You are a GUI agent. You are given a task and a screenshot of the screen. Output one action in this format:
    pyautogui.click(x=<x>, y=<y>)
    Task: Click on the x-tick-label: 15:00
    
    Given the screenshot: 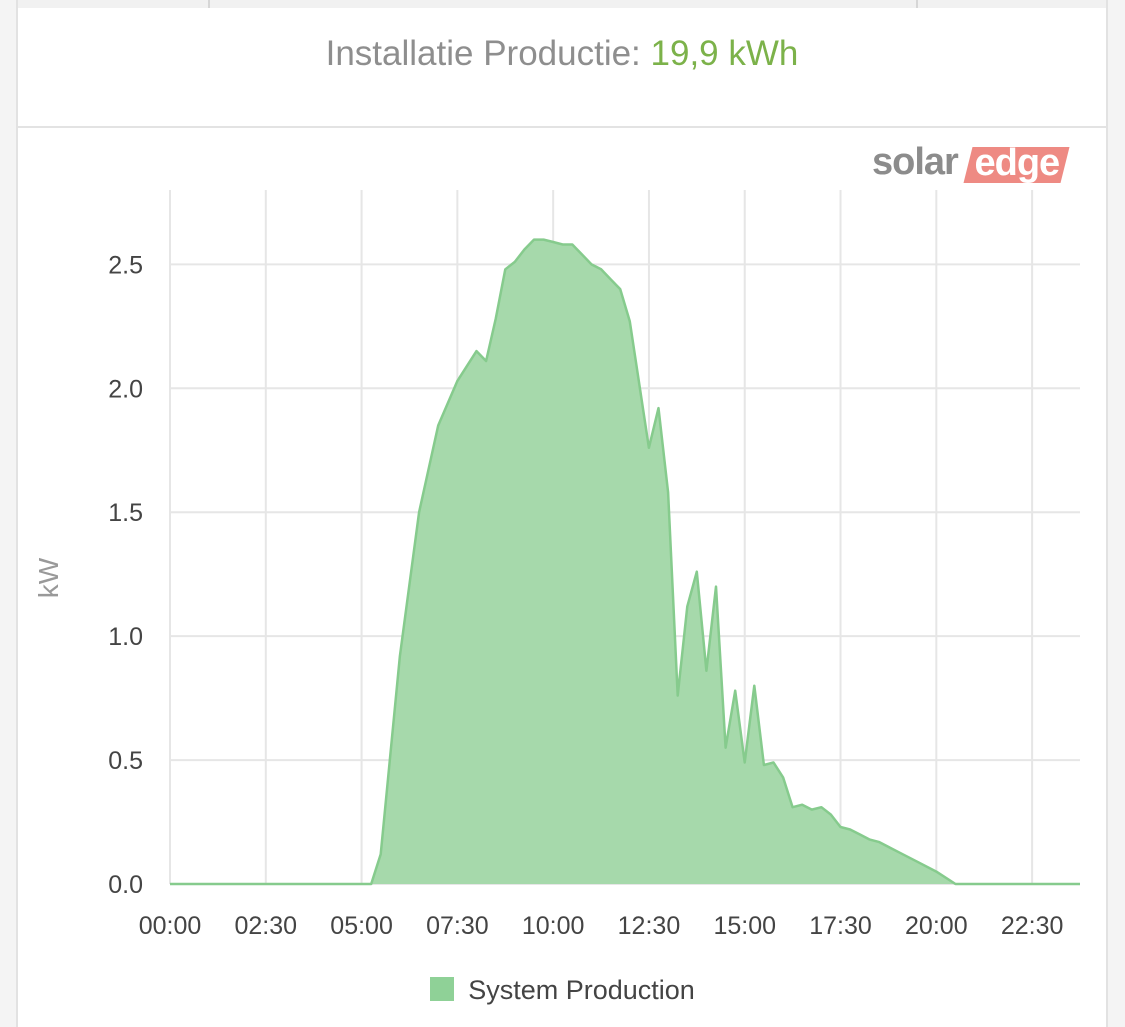 What is the action you would take?
    pyautogui.click(x=744, y=926)
    